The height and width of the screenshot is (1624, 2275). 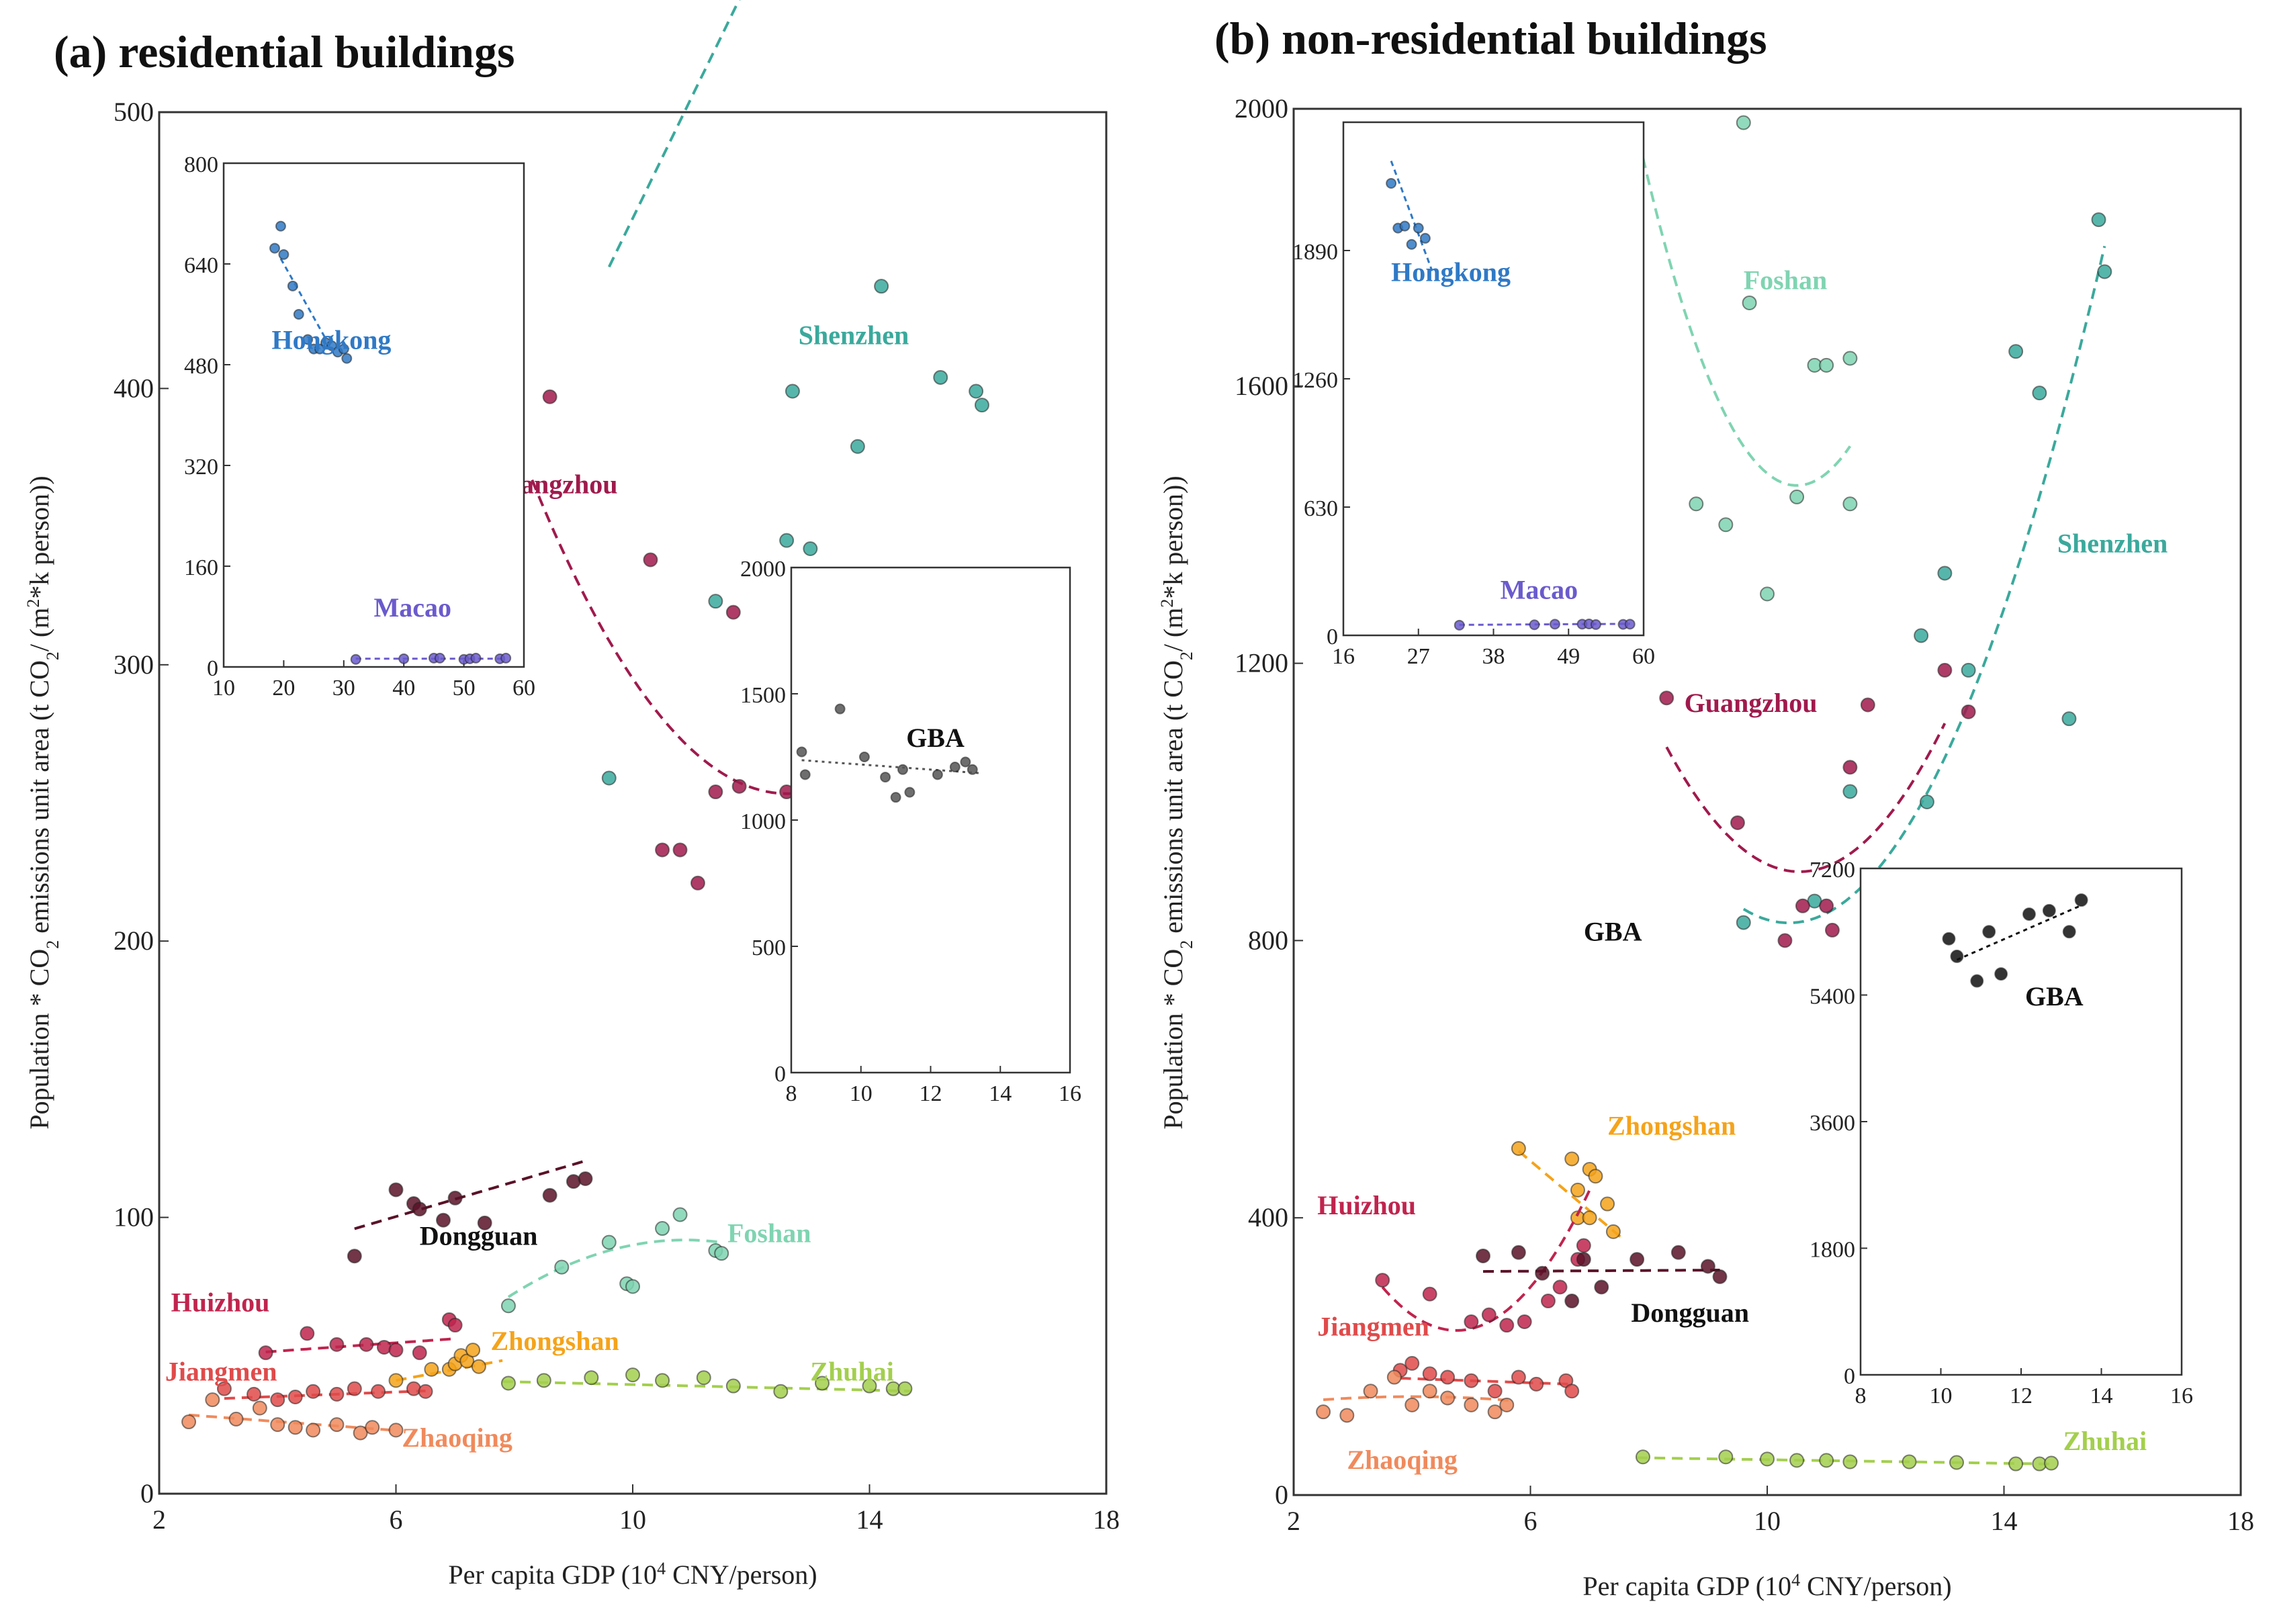 What do you see at coordinates (1786, 280) in the screenshot?
I see `panel-b-foshan-label: Foshan` at bounding box center [1786, 280].